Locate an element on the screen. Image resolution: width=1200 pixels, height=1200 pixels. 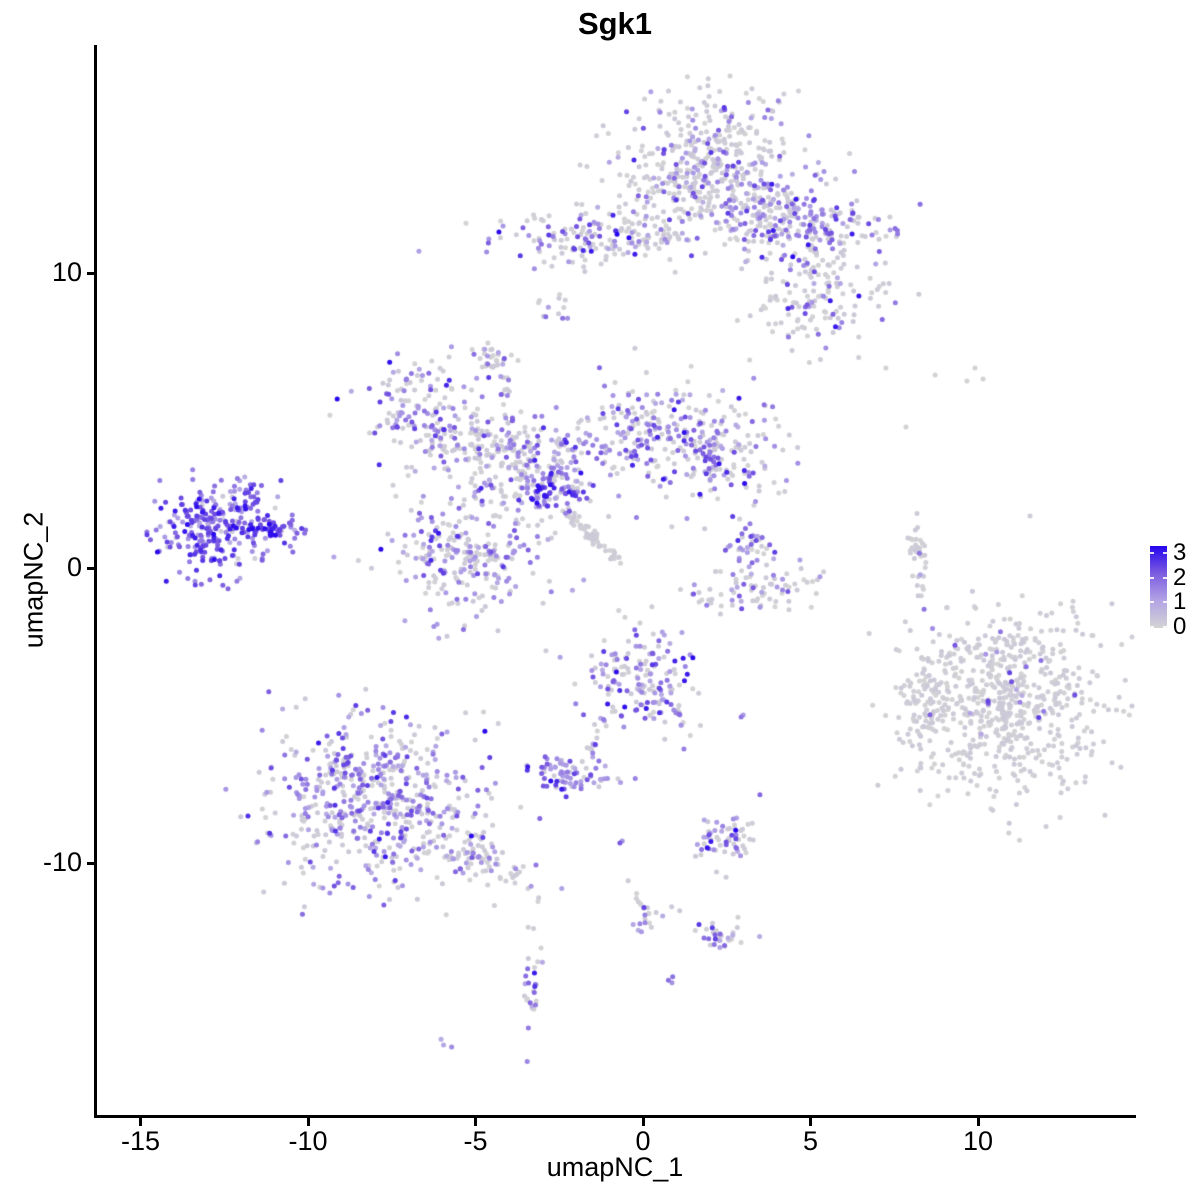
x-tick-label: -5 is located at coordinates (475, 1141).